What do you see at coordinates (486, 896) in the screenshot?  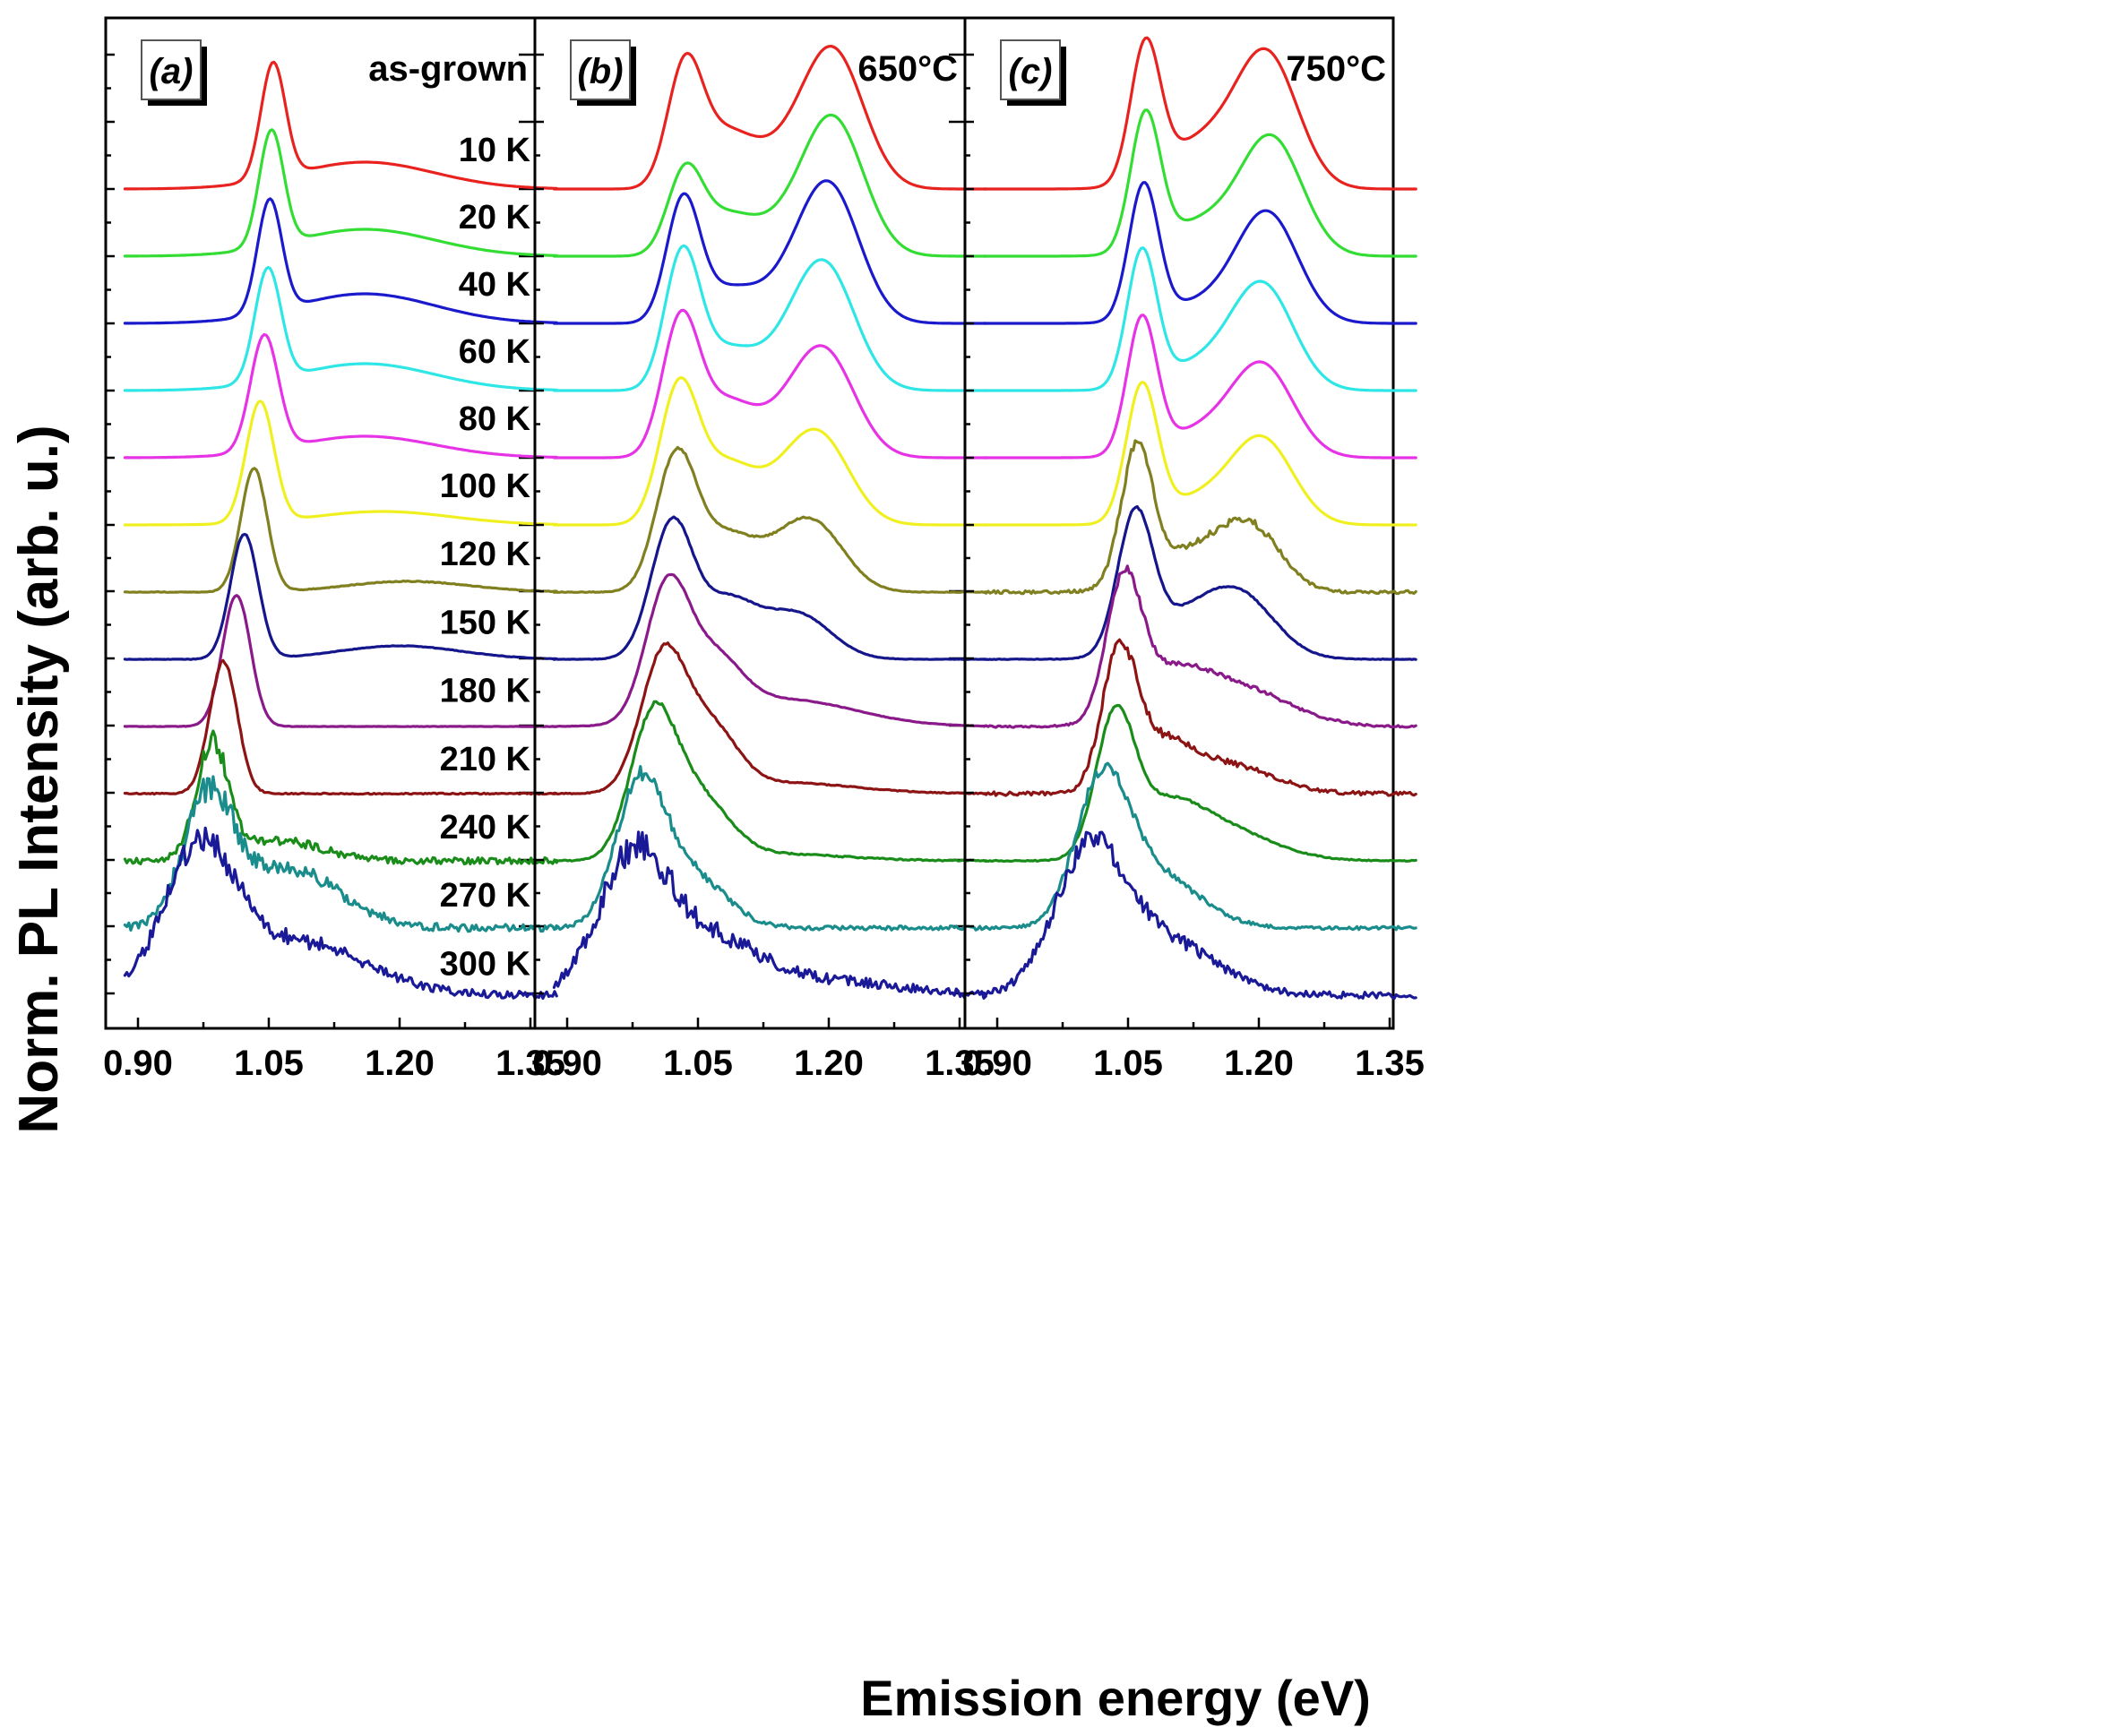 I see `temperature-label: 270 K` at bounding box center [486, 896].